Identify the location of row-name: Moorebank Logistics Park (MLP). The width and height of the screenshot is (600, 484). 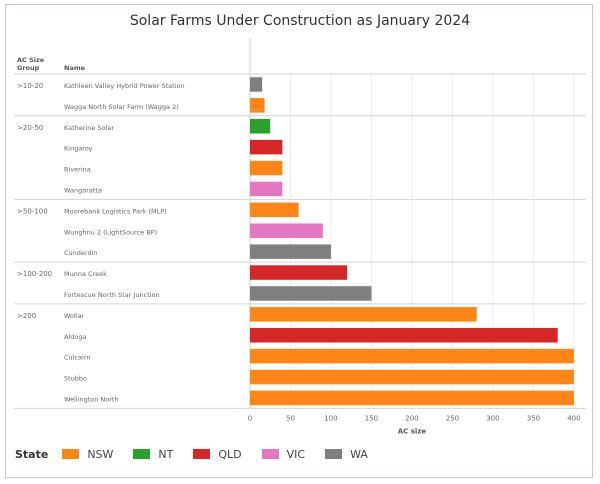
(115, 211).